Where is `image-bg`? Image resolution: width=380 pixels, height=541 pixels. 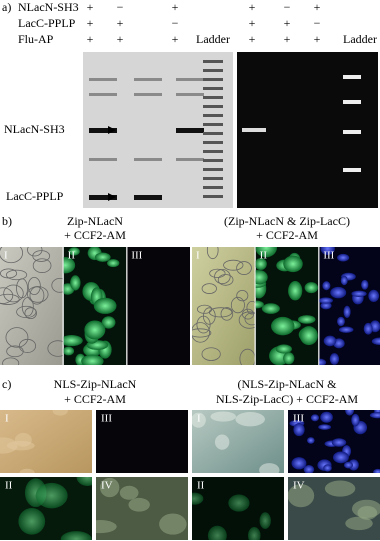
image-bg is located at coordinates (142, 441).